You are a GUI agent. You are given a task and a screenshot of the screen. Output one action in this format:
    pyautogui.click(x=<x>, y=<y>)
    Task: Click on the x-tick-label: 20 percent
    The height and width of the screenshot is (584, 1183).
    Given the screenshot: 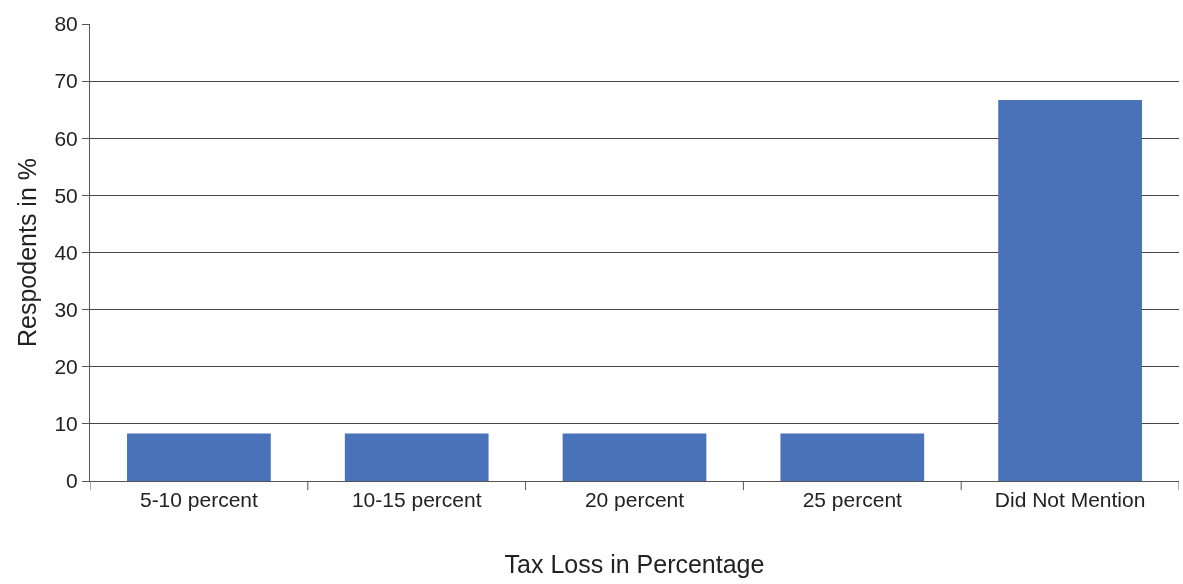 What is the action you would take?
    pyautogui.click(x=634, y=500)
    